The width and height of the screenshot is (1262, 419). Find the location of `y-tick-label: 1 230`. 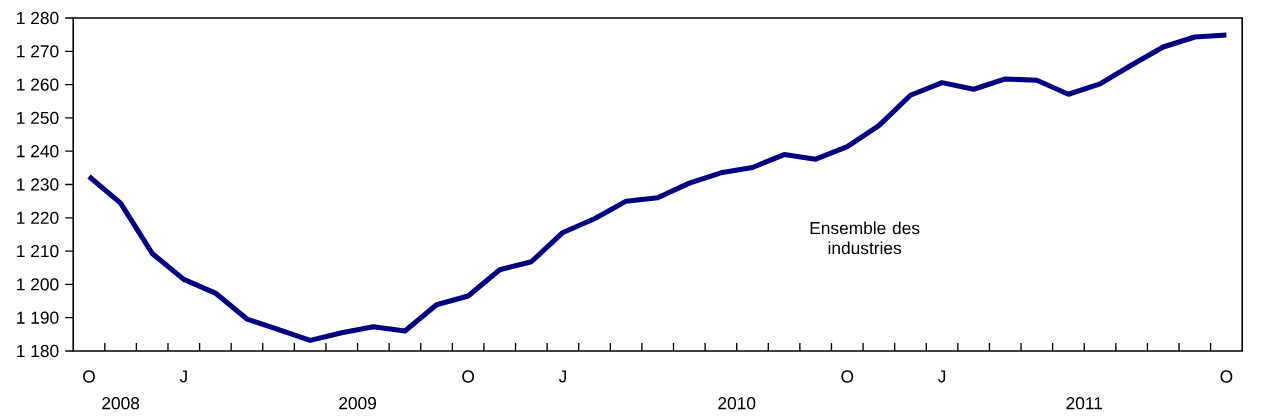

y-tick-label: 1 230 is located at coordinates (38, 184).